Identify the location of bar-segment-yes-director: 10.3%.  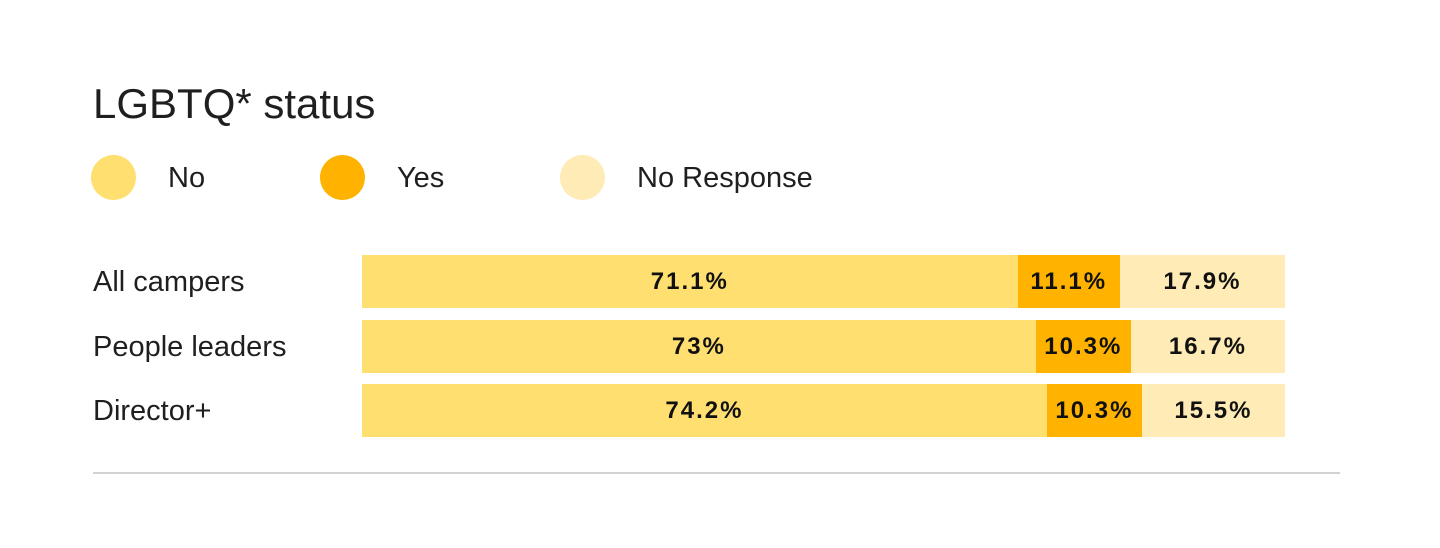
(1094, 410).